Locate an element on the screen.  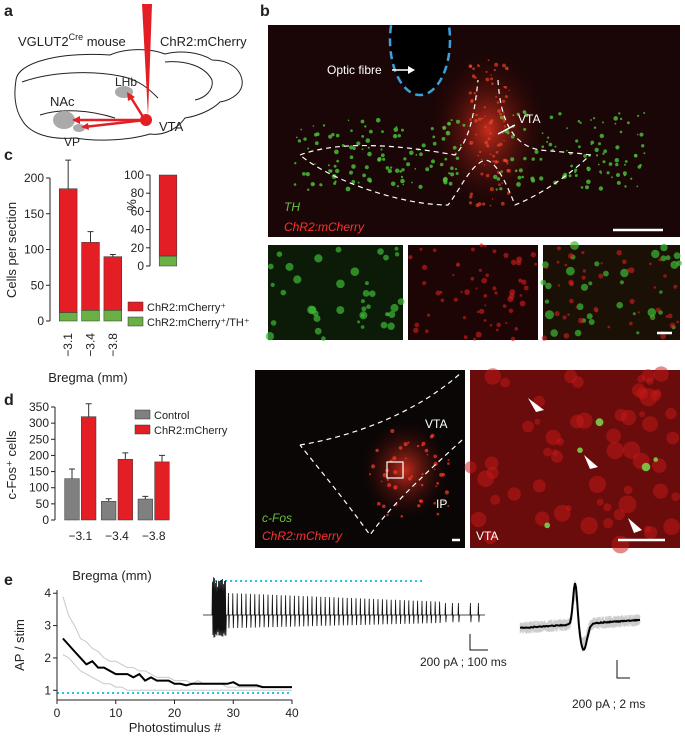
region-label: NAc is located at coordinates (62, 101).